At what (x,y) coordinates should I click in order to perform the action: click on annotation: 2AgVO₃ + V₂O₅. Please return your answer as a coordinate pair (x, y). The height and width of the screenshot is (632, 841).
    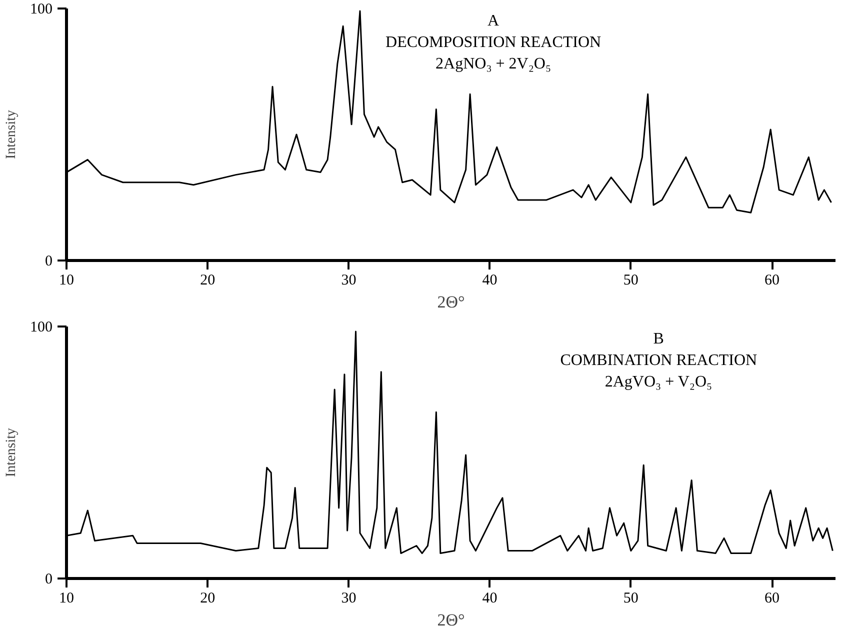
    Looking at the image, I should click on (658, 381).